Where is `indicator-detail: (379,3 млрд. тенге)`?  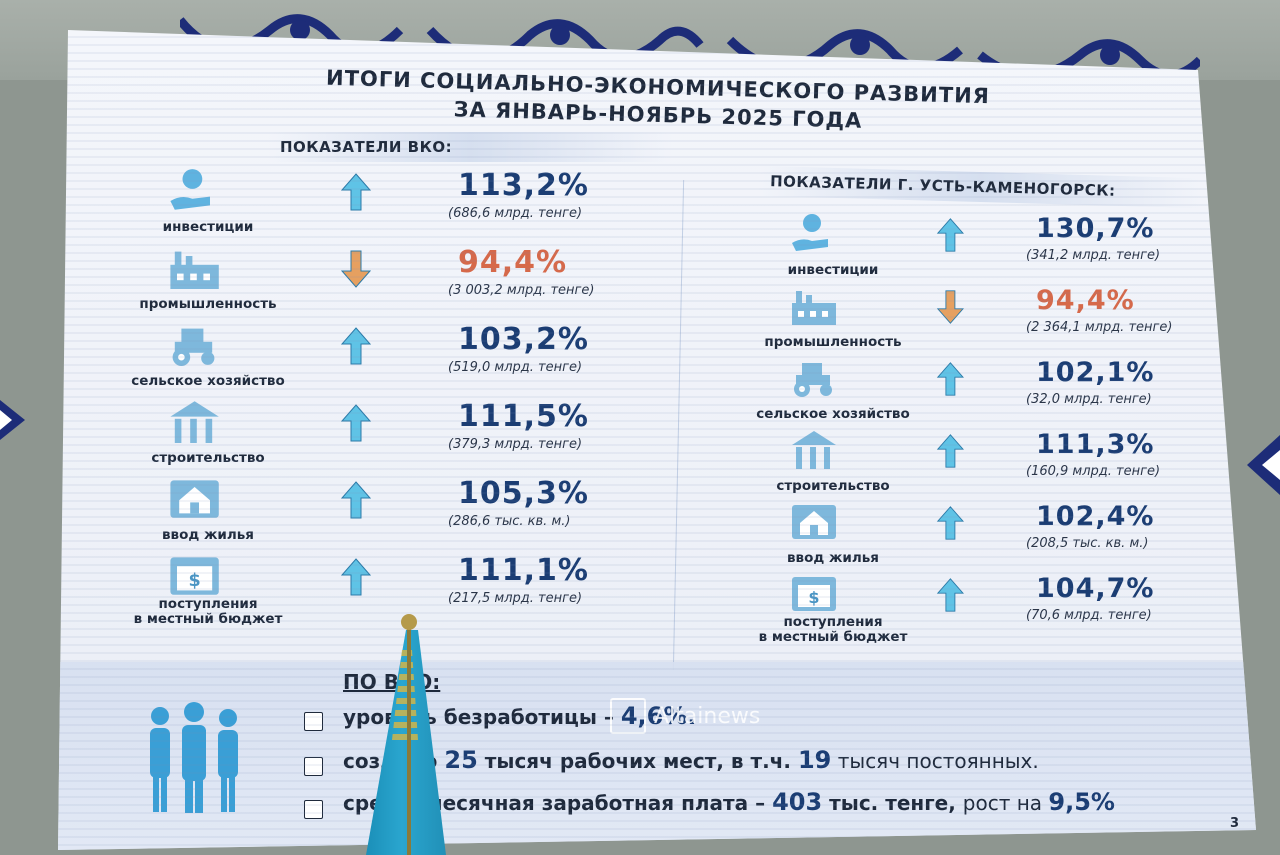
indicator-detail: (379,3 млрд. тенге) is located at coordinates (515, 444).